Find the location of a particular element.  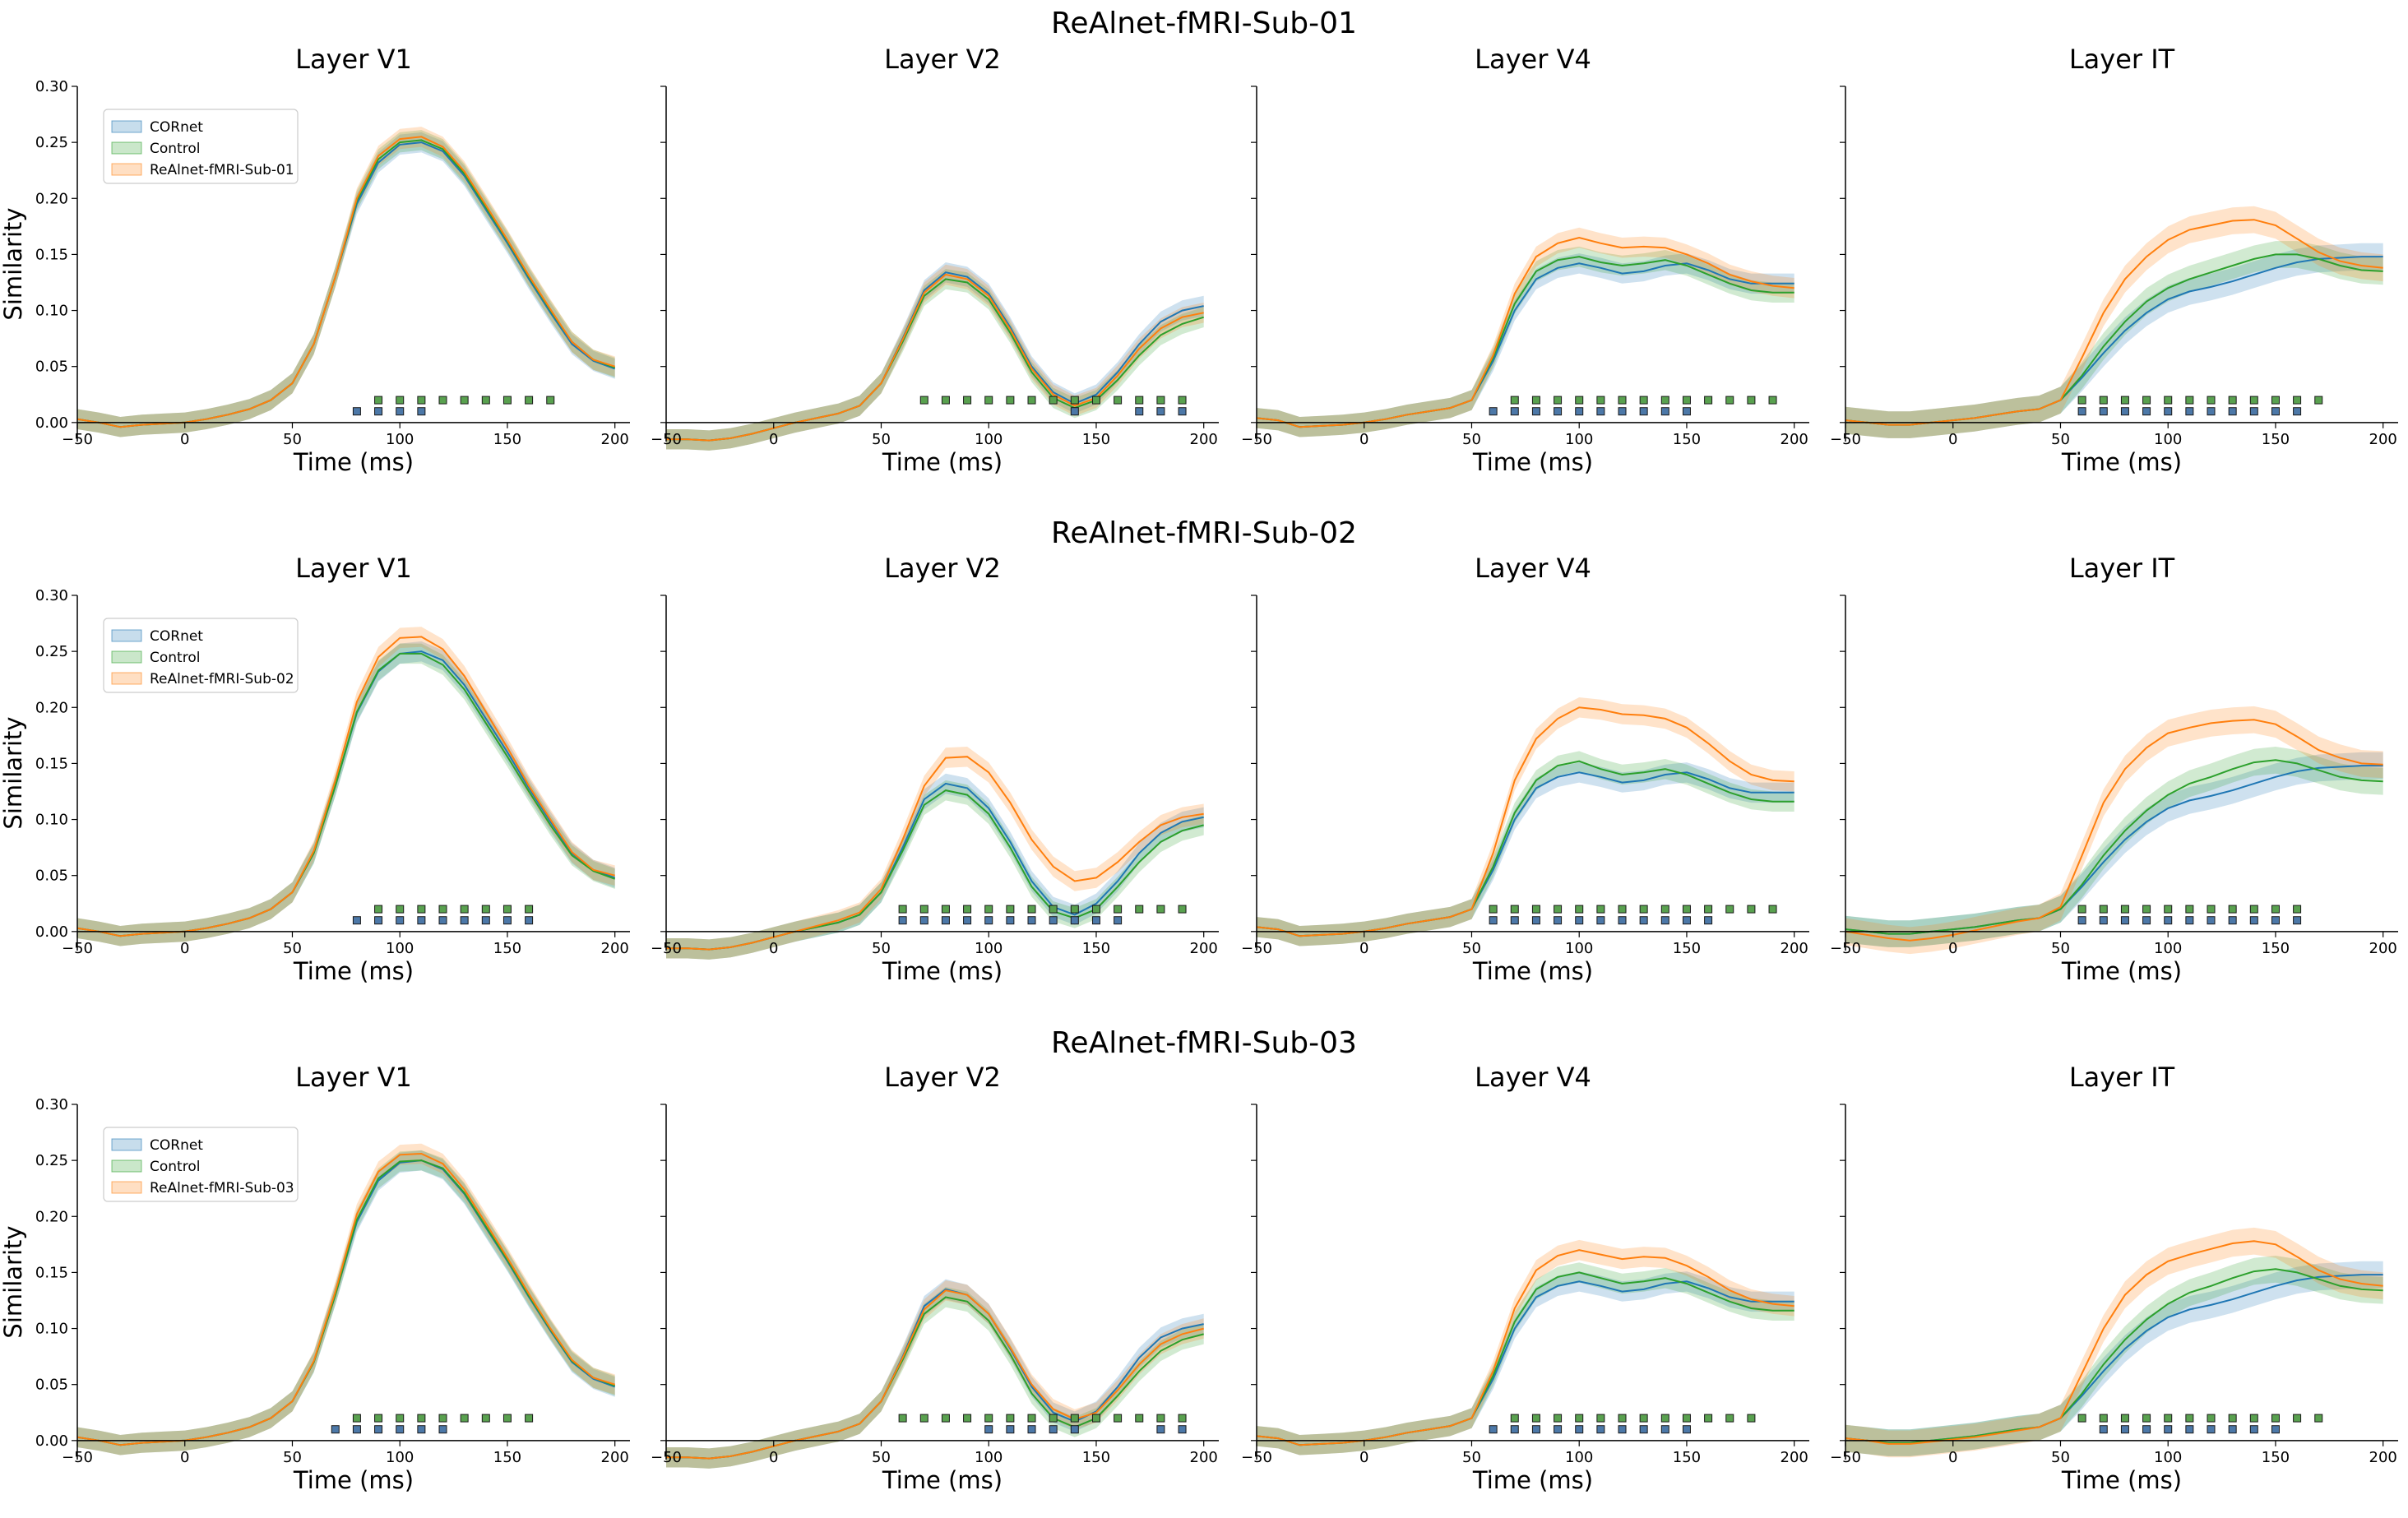

realnet-band-r3-v4 is located at coordinates (1525, 1347).